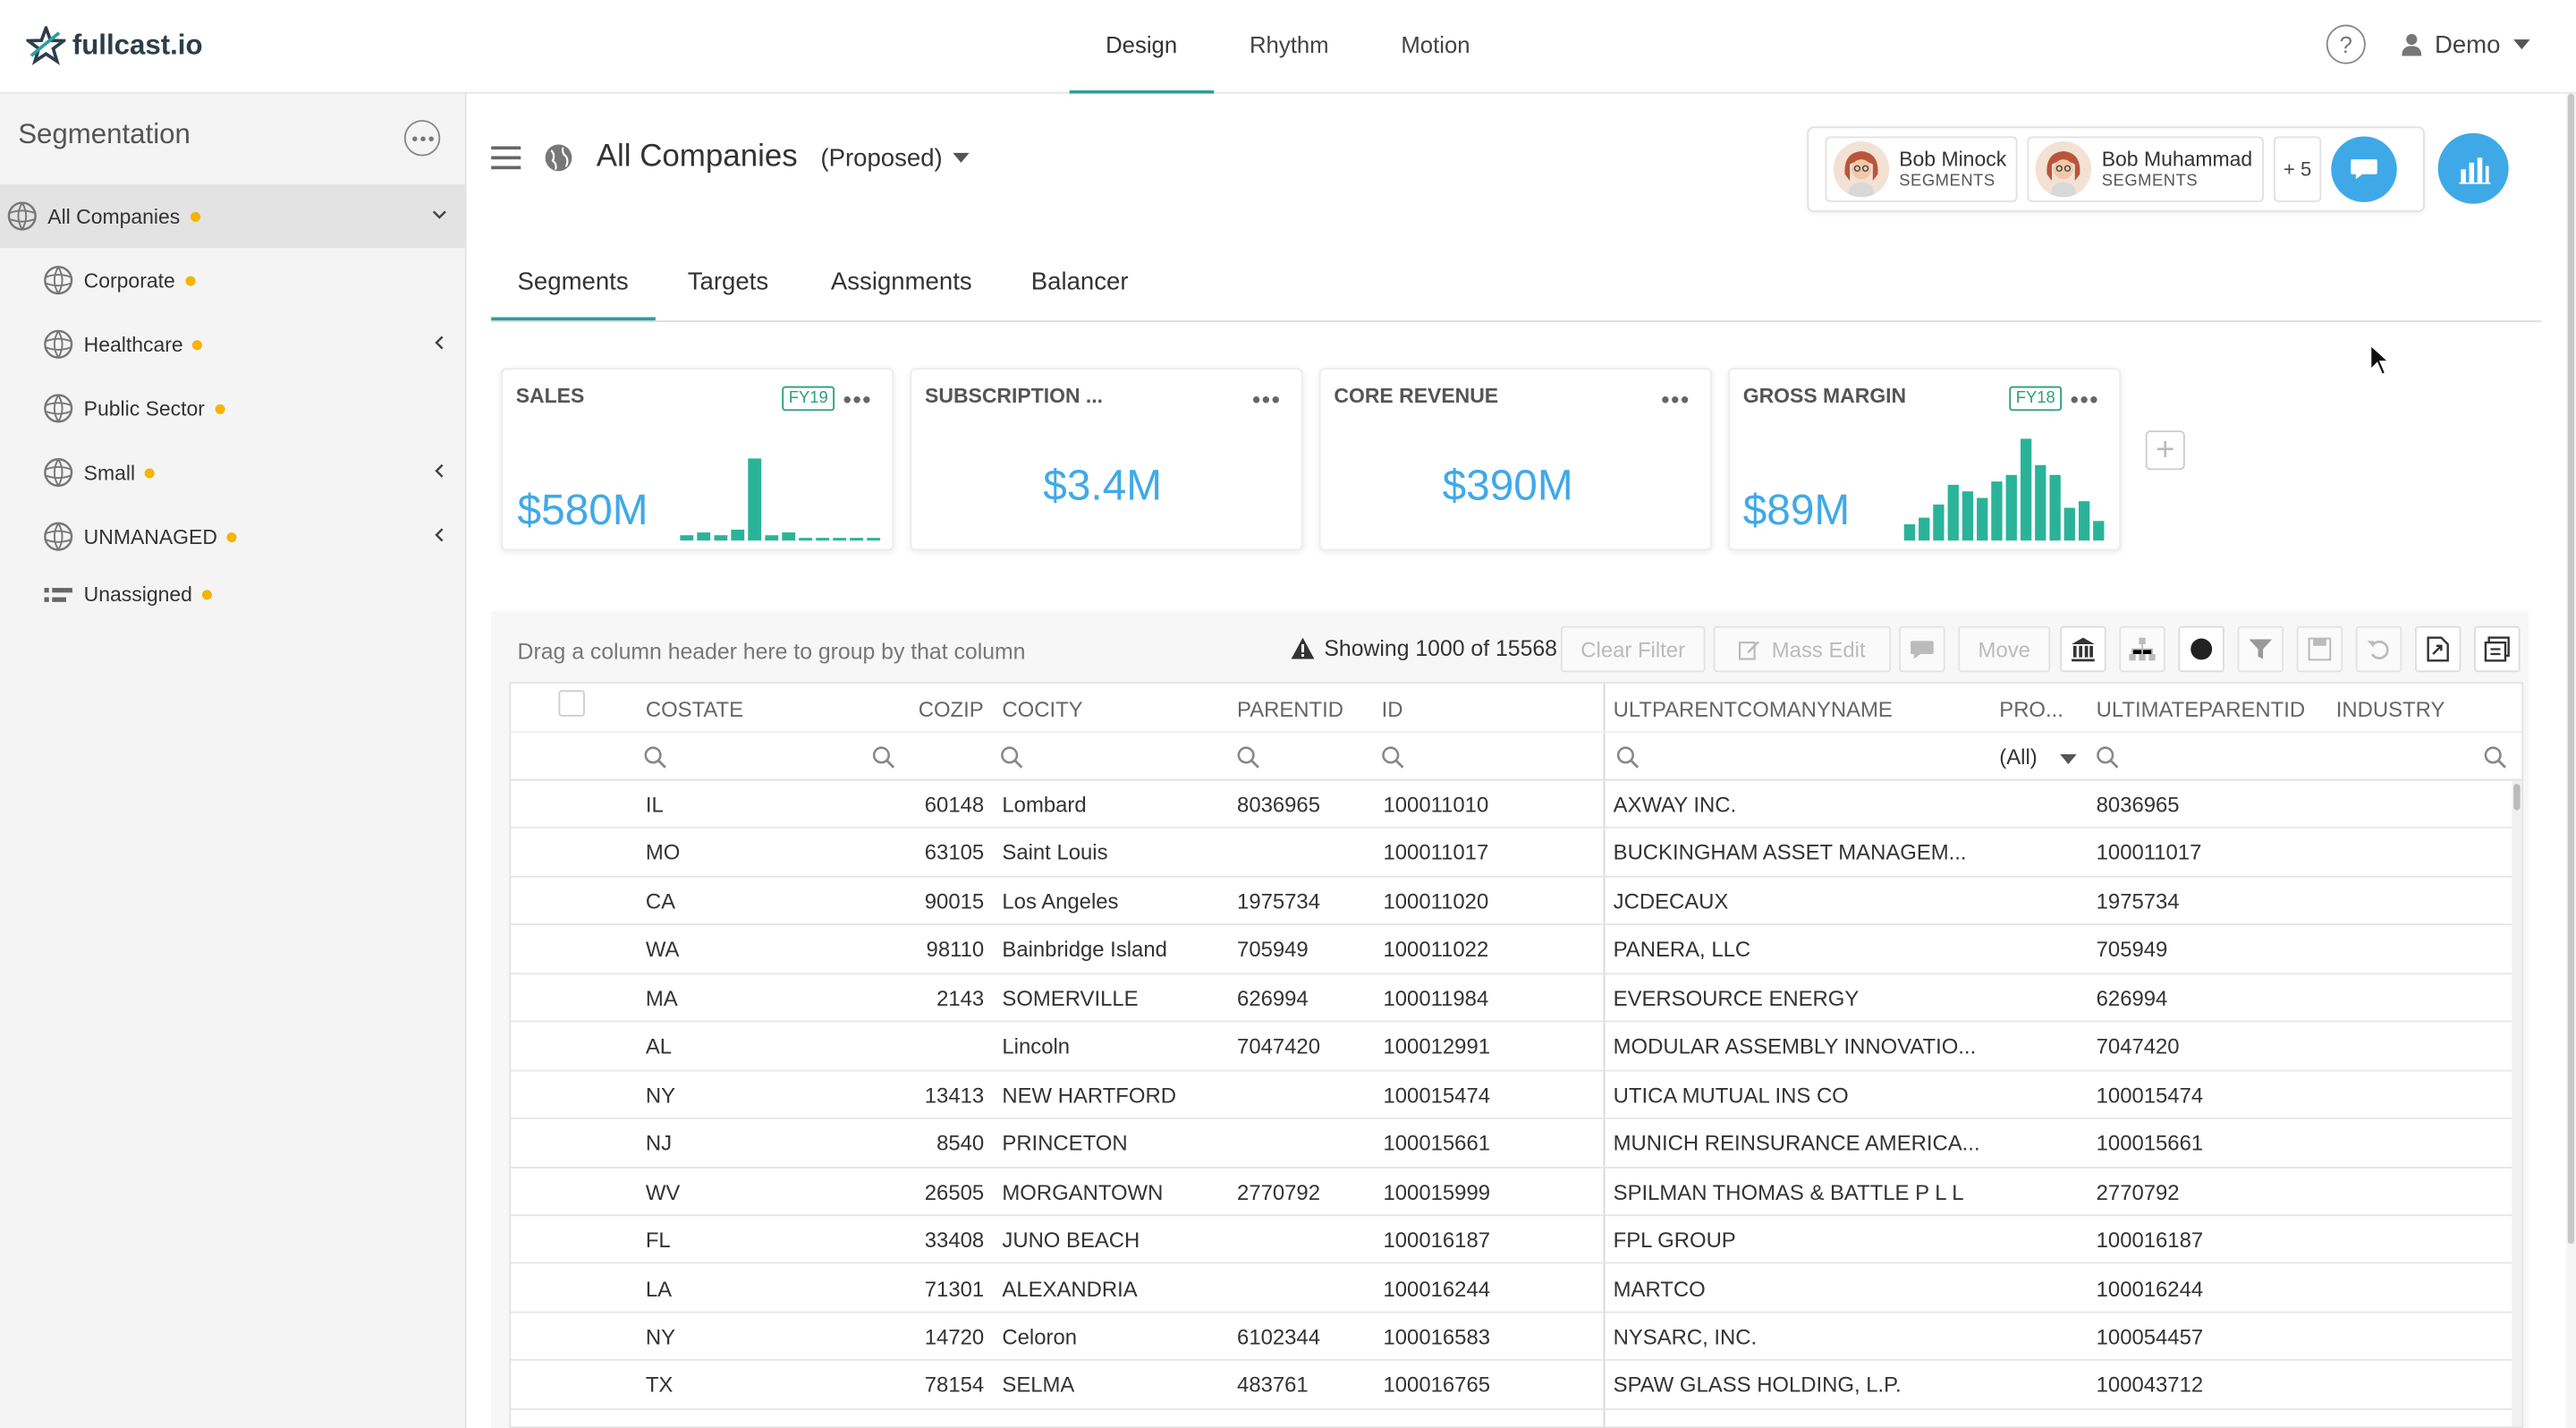  Describe the element at coordinates (2438, 649) in the screenshot. I see `export-button` at that location.